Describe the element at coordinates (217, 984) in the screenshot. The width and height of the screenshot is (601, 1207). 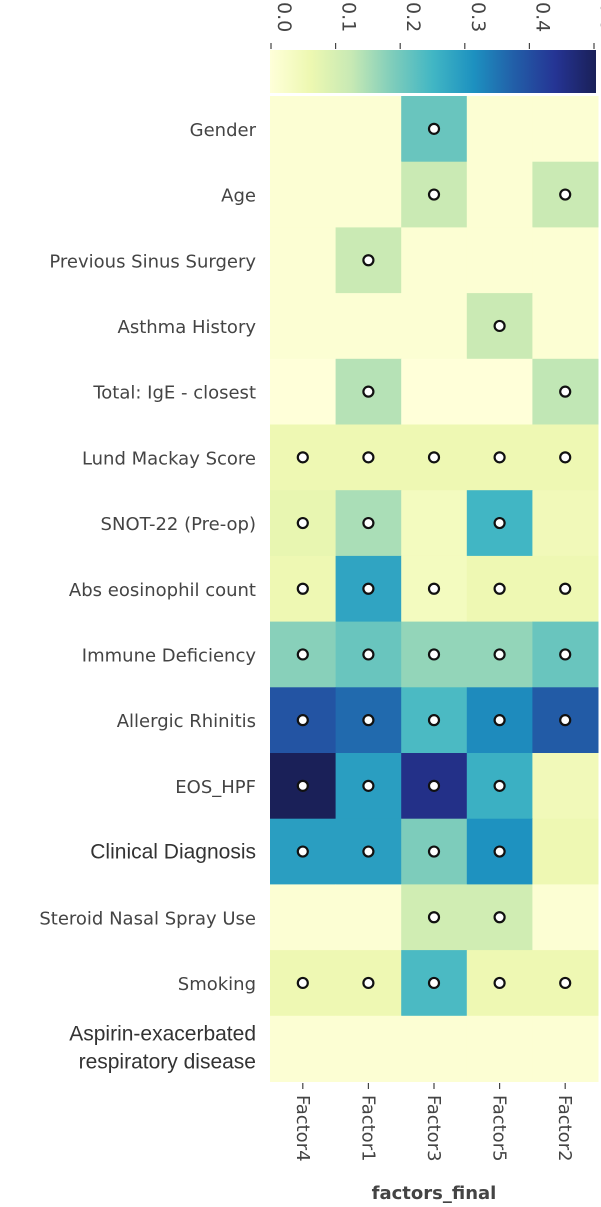
I see `row-label: Smoking` at that location.